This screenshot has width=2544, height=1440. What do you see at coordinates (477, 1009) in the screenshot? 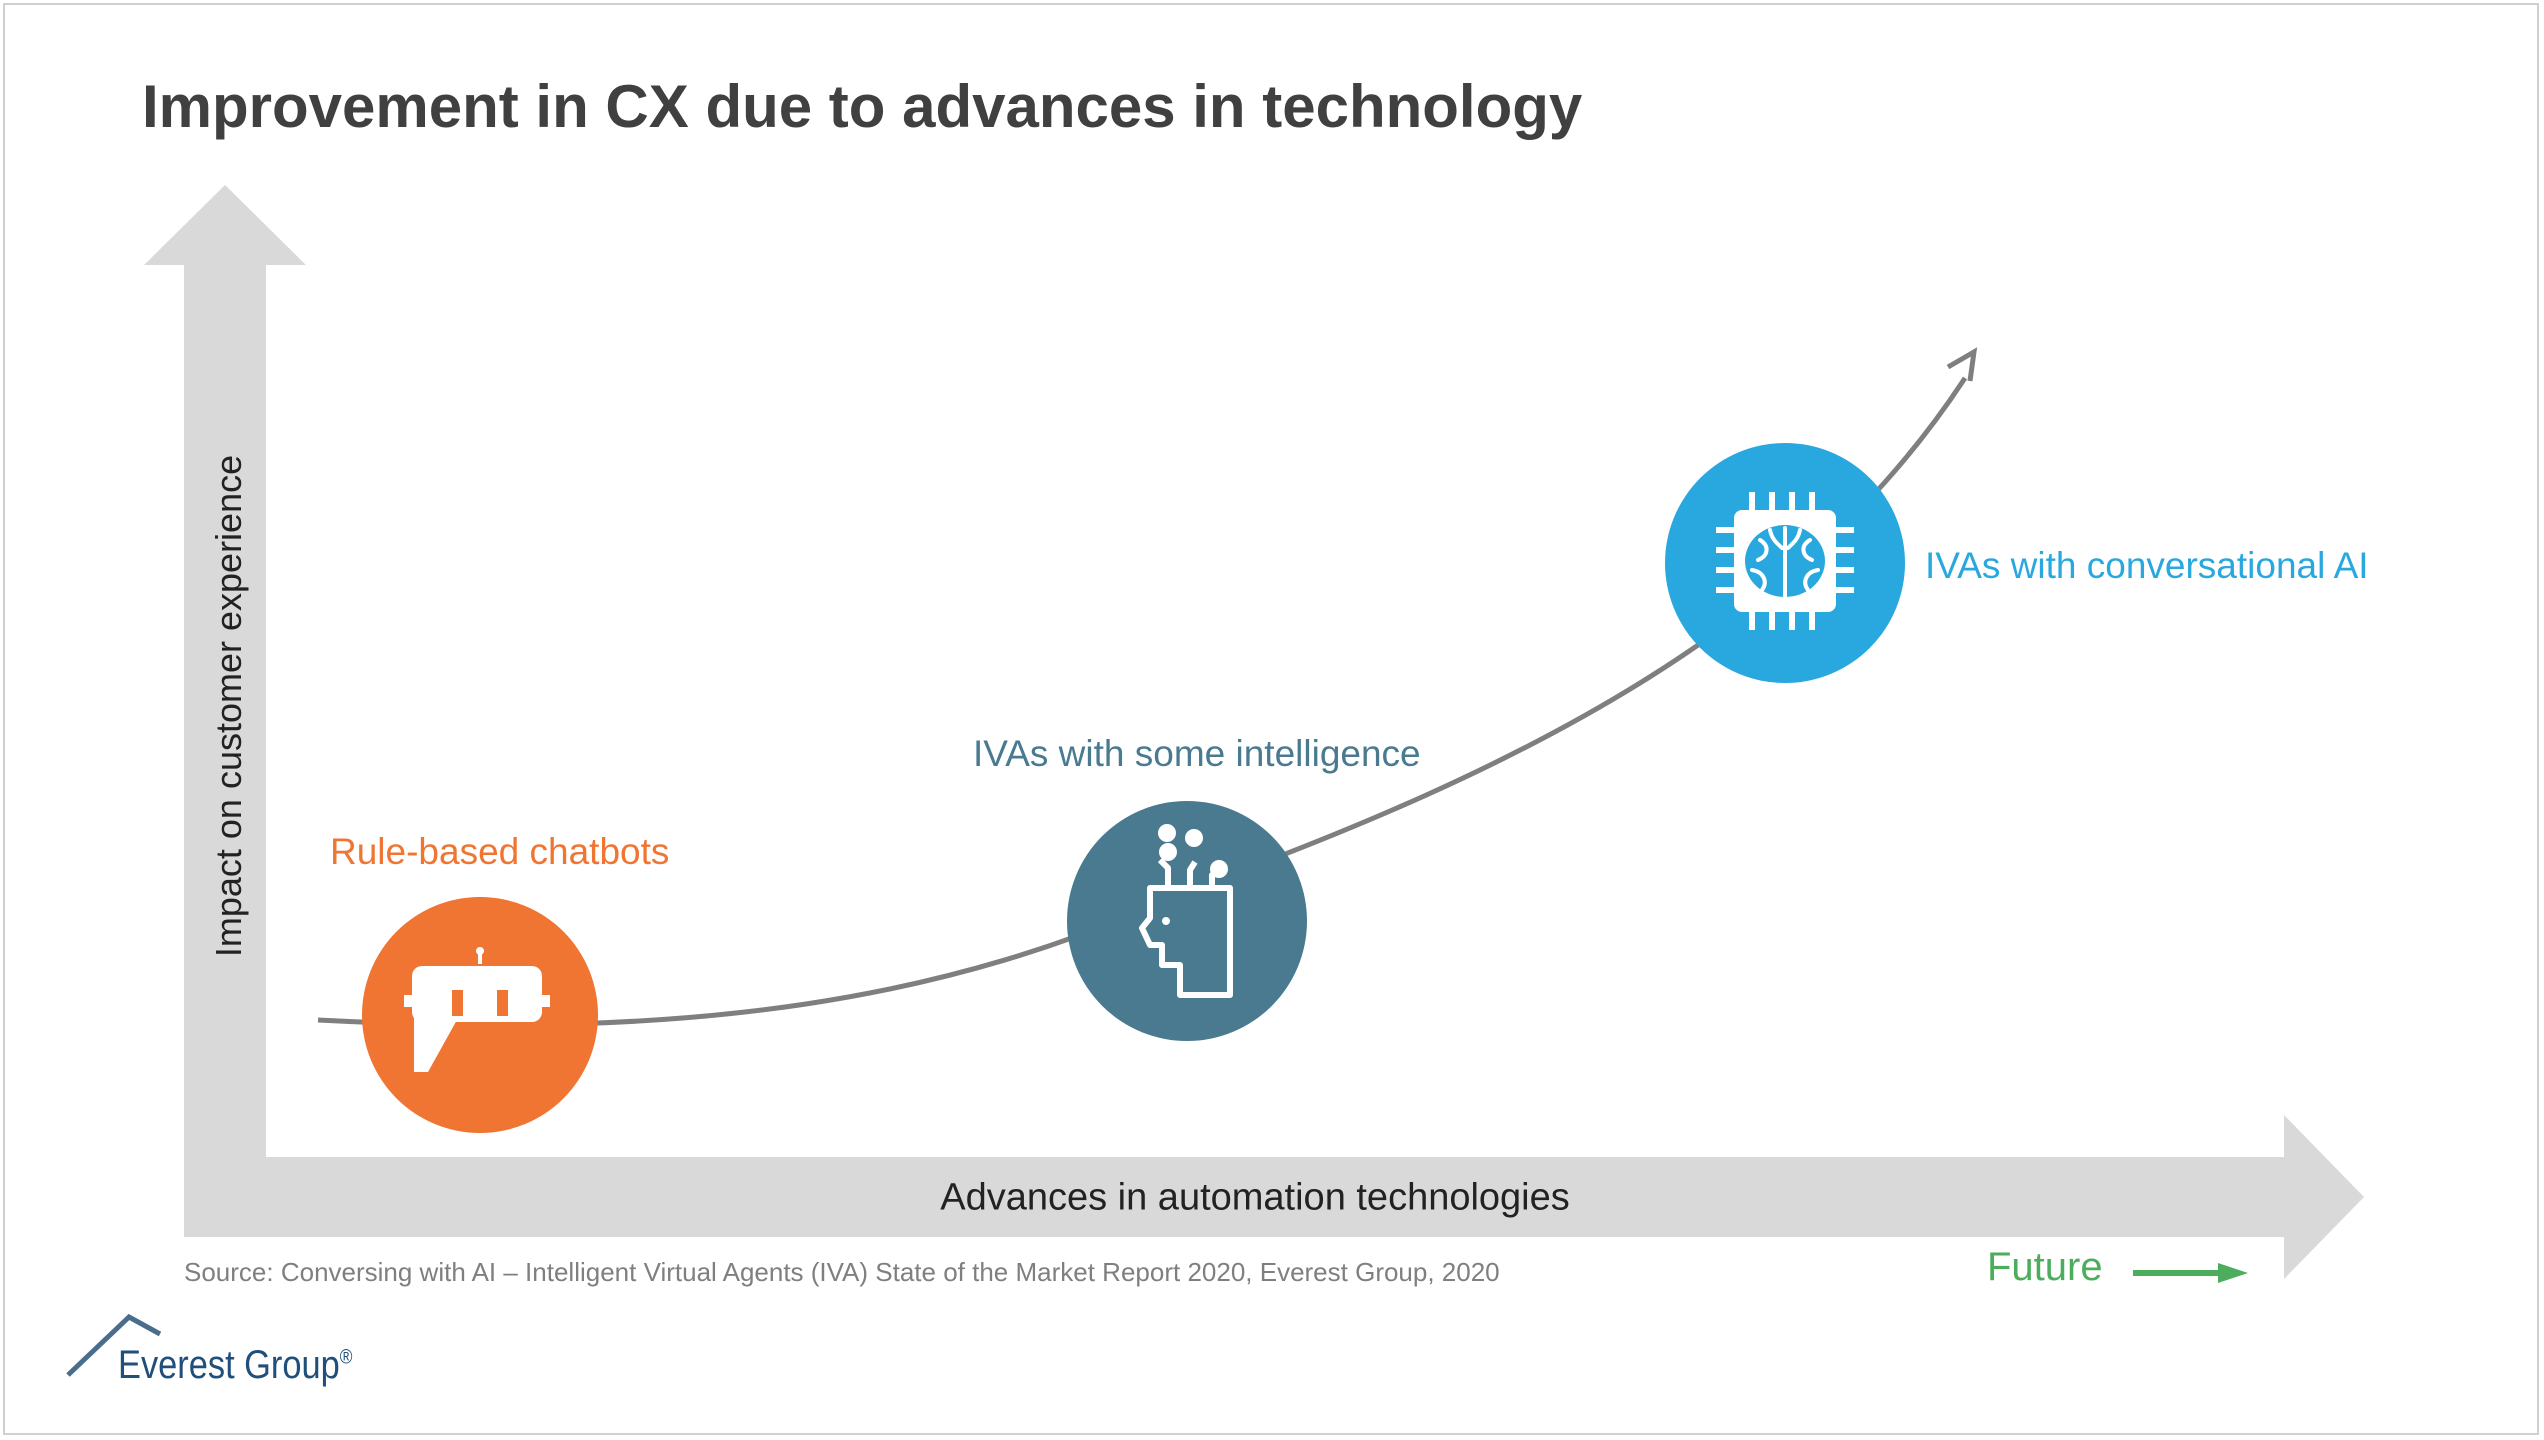
I see `chatbot-icon` at bounding box center [477, 1009].